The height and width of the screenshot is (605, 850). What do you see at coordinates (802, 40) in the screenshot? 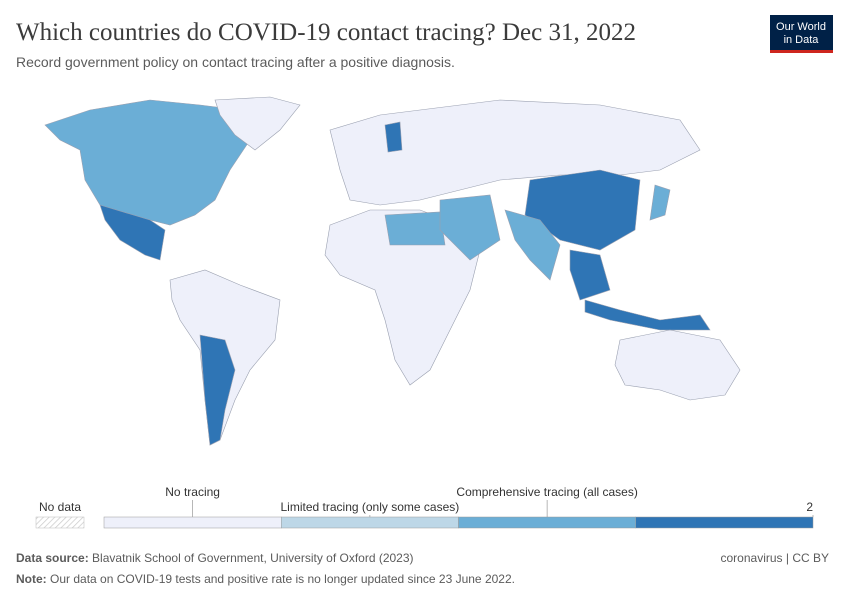
I see `logo-text: in Data` at bounding box center [802, 40].